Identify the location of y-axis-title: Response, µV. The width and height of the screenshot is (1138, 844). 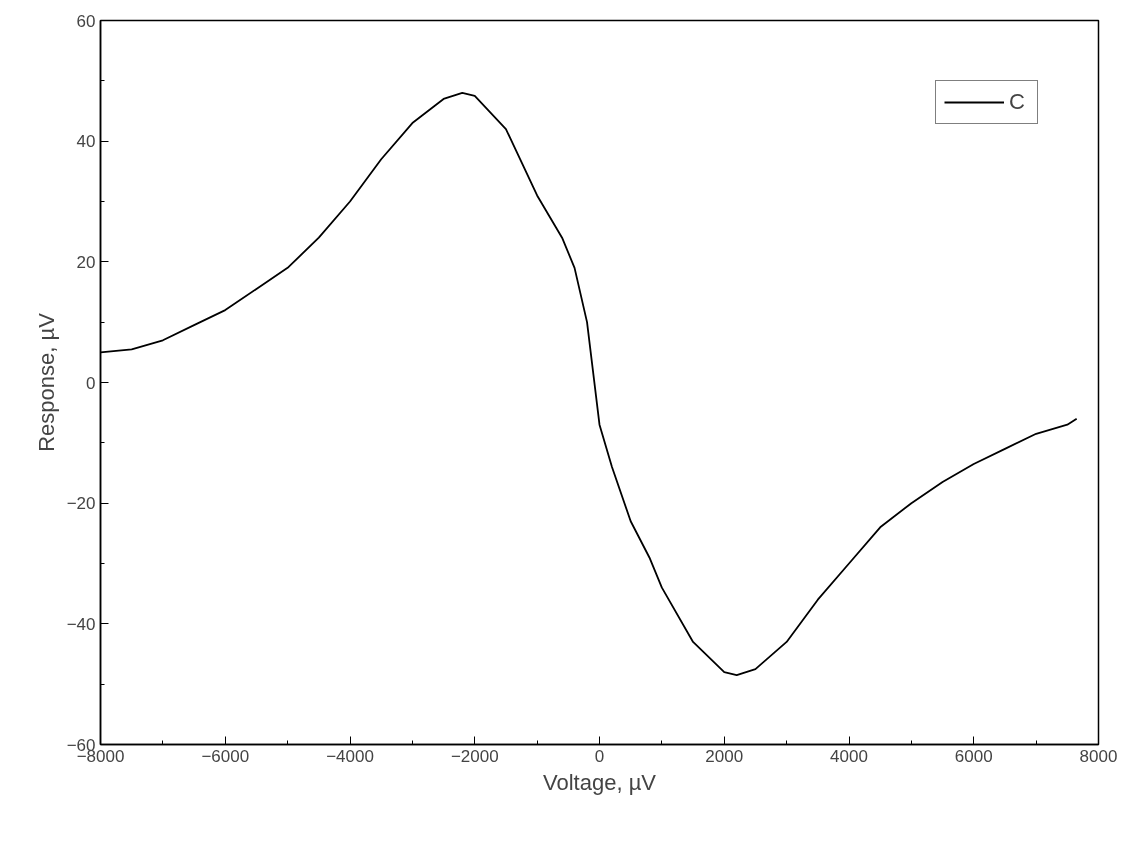
(46, 382).